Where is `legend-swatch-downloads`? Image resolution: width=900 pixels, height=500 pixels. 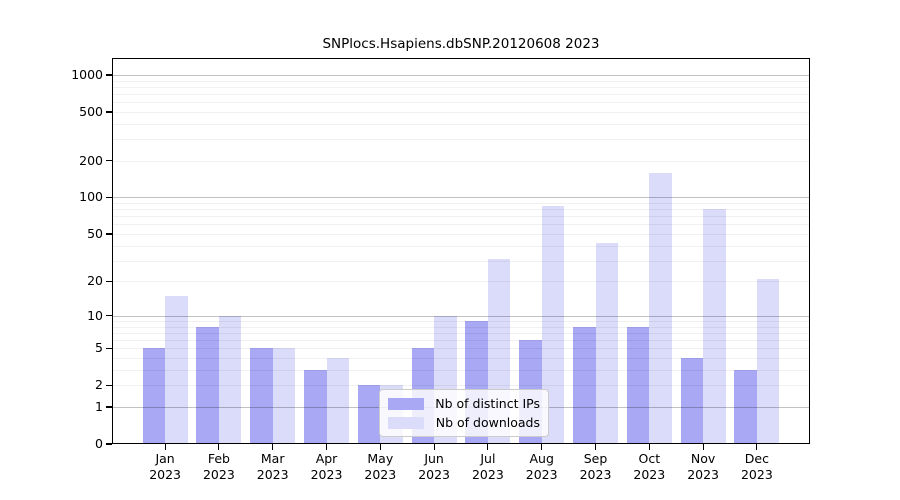 legend-swatch-downloads is located at coordinates (406, 422).